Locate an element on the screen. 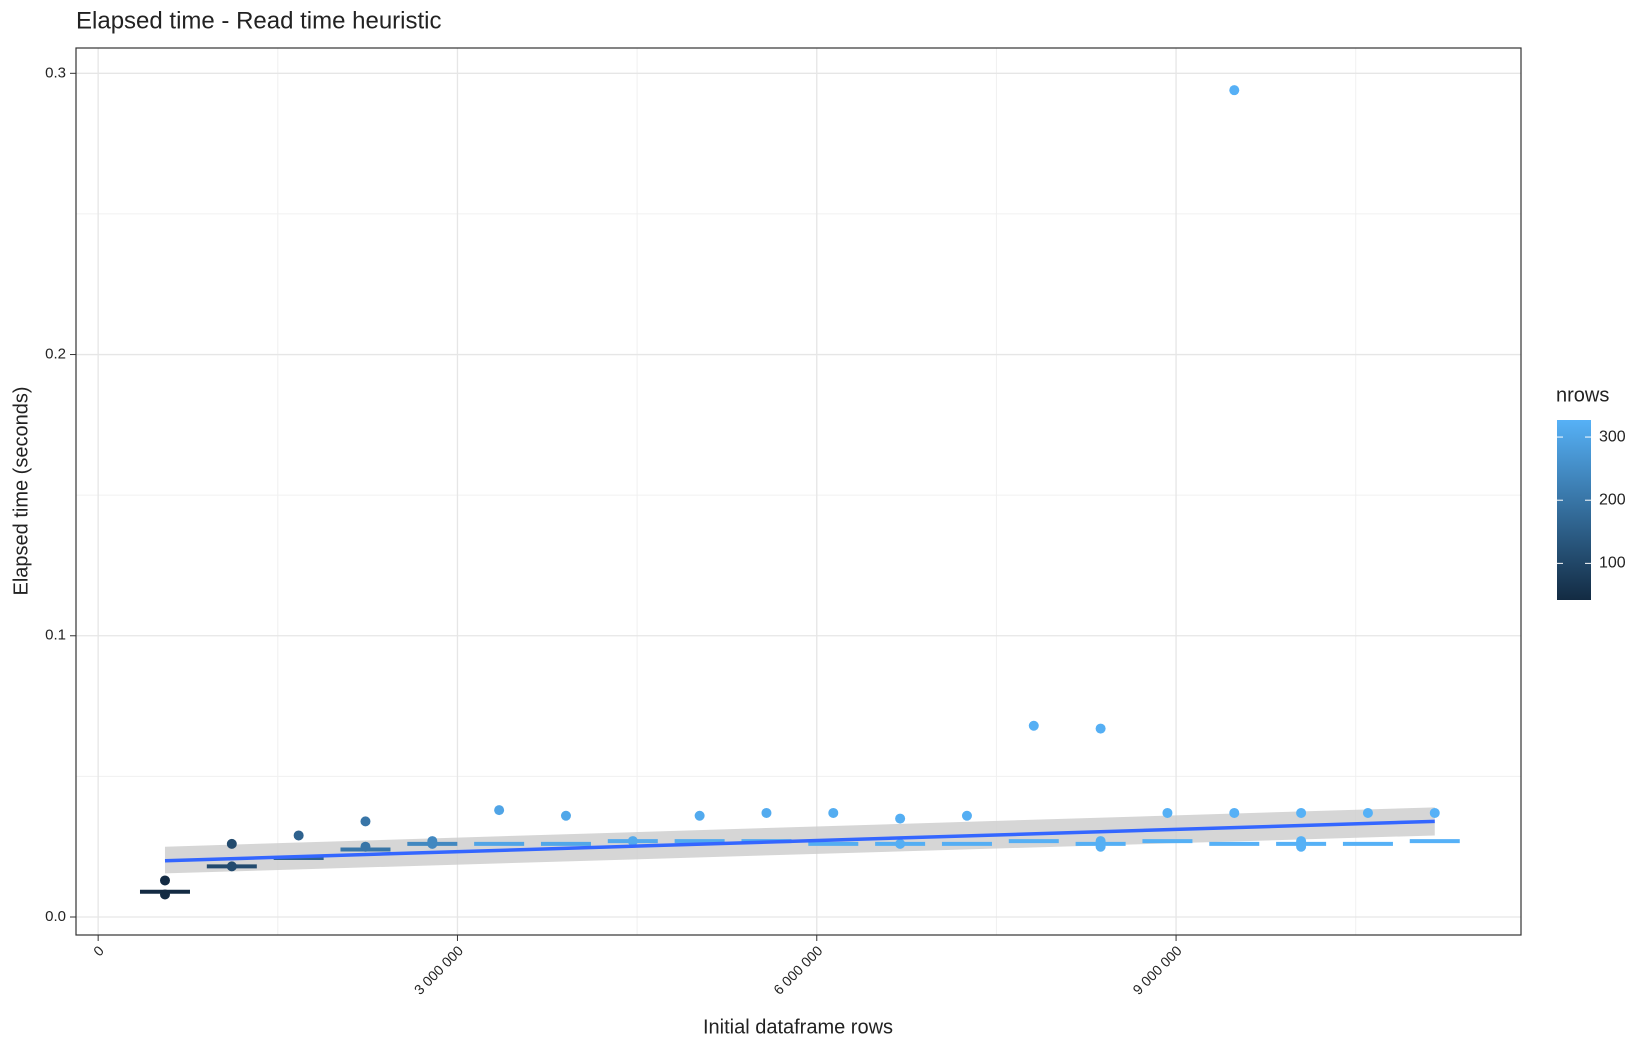 The image size is (1650, 1055). x-tick-label: 0 is located at coordinates (98, 950).